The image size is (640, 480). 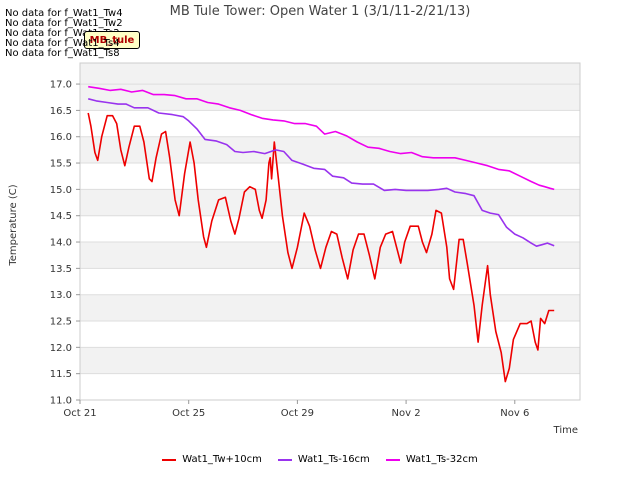 What do you see at coordinates (61, 164) in the screenshot?
I see `y-tick-label: 15.5` at bounding box center [61, 164].